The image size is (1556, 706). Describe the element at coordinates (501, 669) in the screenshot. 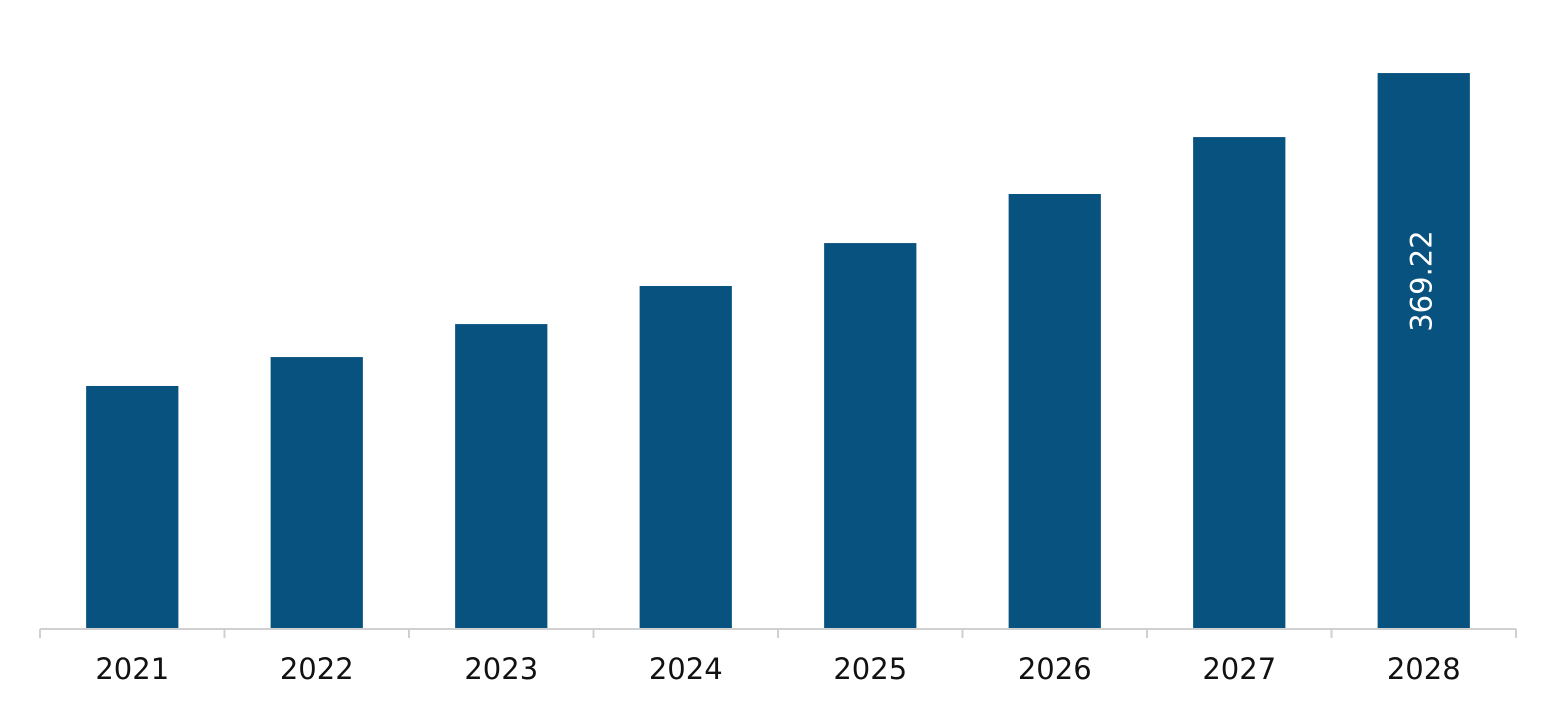

I see `x-tick-label: 2023` at that location.